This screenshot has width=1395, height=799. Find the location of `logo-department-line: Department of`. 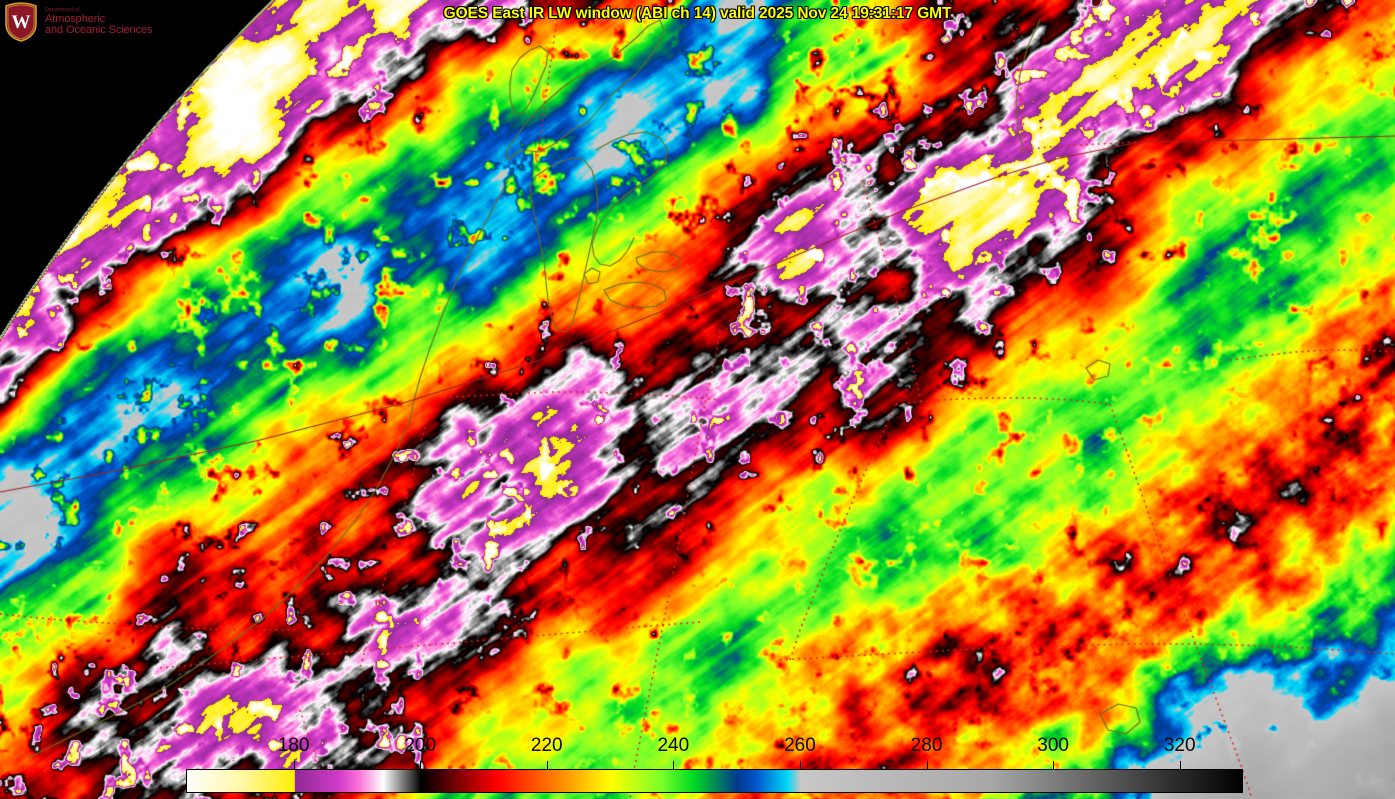

logo-department-line: Department of is located at coordinates (62, 9).